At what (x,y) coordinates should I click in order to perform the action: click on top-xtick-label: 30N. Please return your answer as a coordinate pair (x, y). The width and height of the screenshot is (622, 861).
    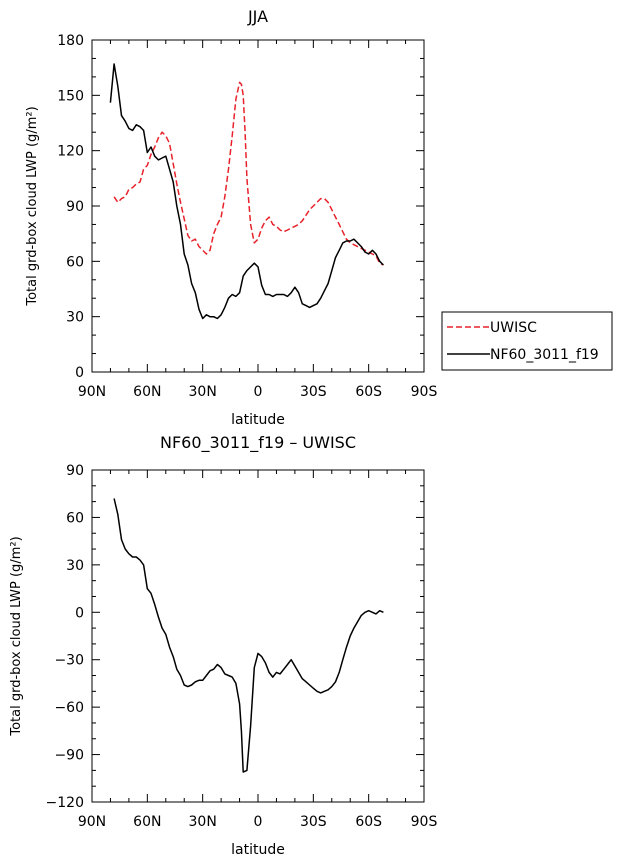
    Looking at the image, I should click on (203, 392).